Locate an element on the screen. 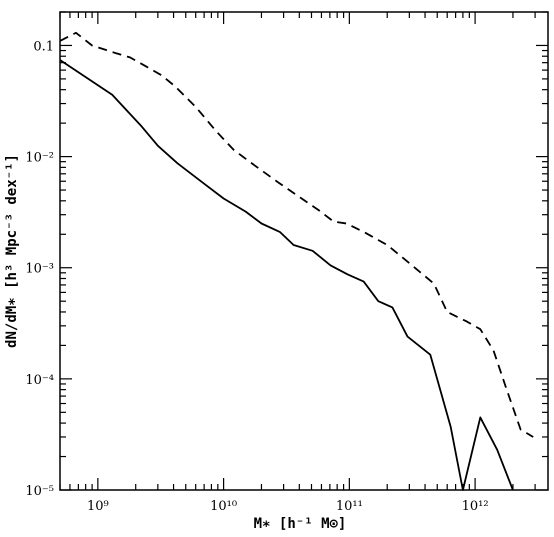 The image size is (554, 537). y-tick-label: 10⁻⁴ is located at coordinates (39, 380).